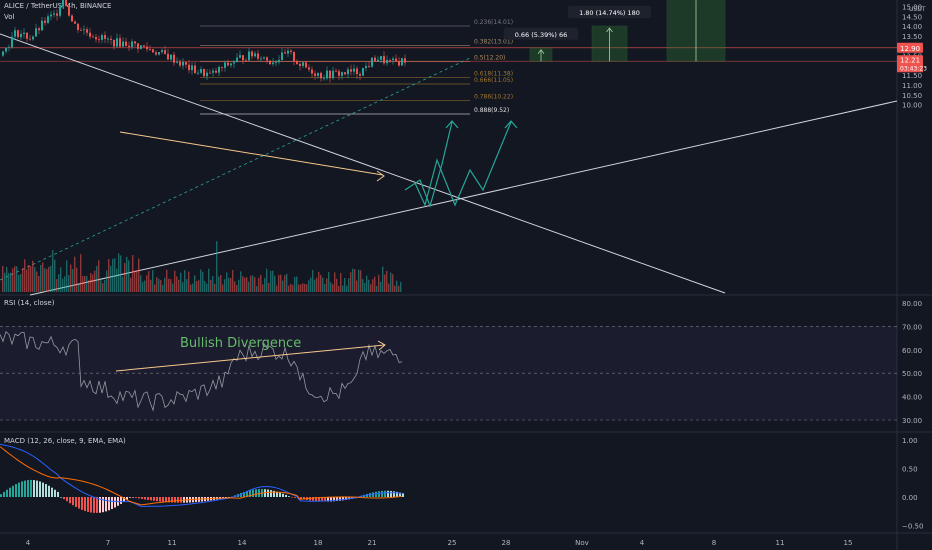  Describe the element at coordinates (609, 34) in the screenshot. I see `target-box: 1.80 (14.74%) 180` at that location.